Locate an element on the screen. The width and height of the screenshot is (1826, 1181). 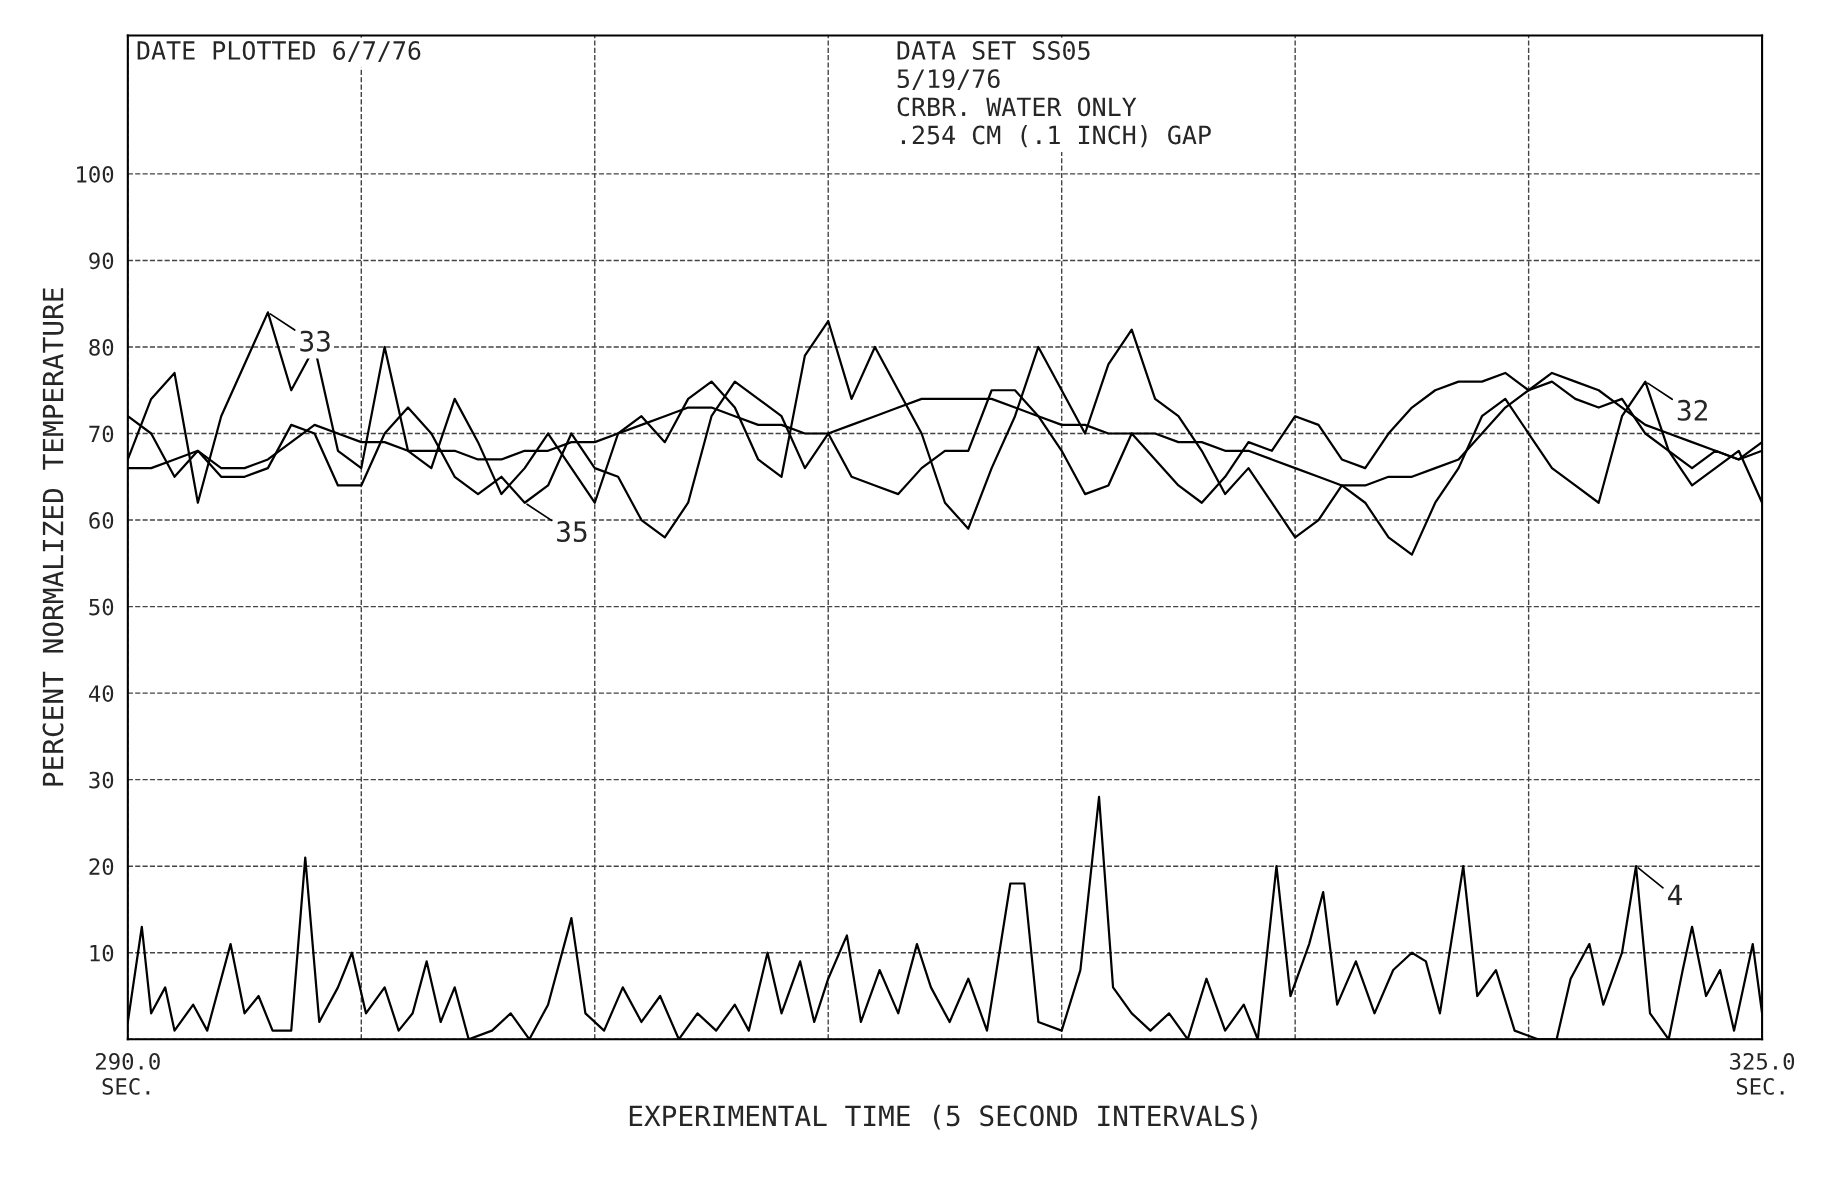
y-tick-label: 70 is located at coordinates (101, 434).